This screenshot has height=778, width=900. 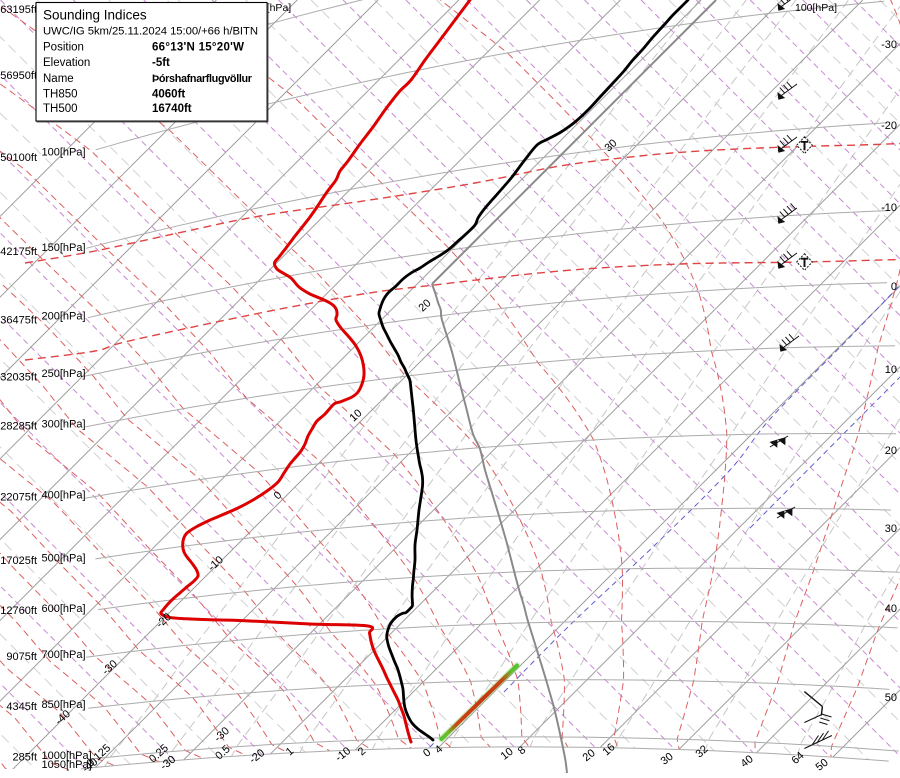 I want to click on svg-text: 700[hPa], so click(x=64, y=655).